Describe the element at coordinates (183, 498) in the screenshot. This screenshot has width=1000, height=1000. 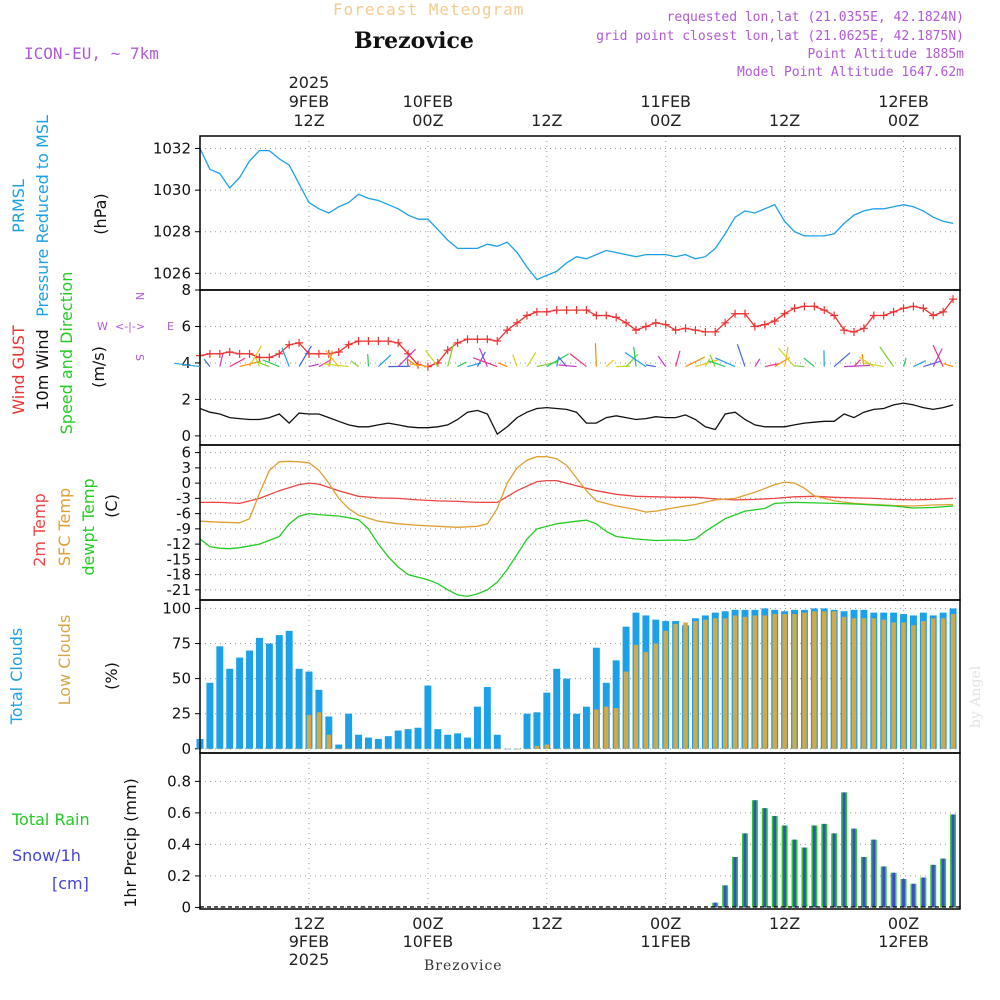
I see `y-tick-label: -3` at that location.